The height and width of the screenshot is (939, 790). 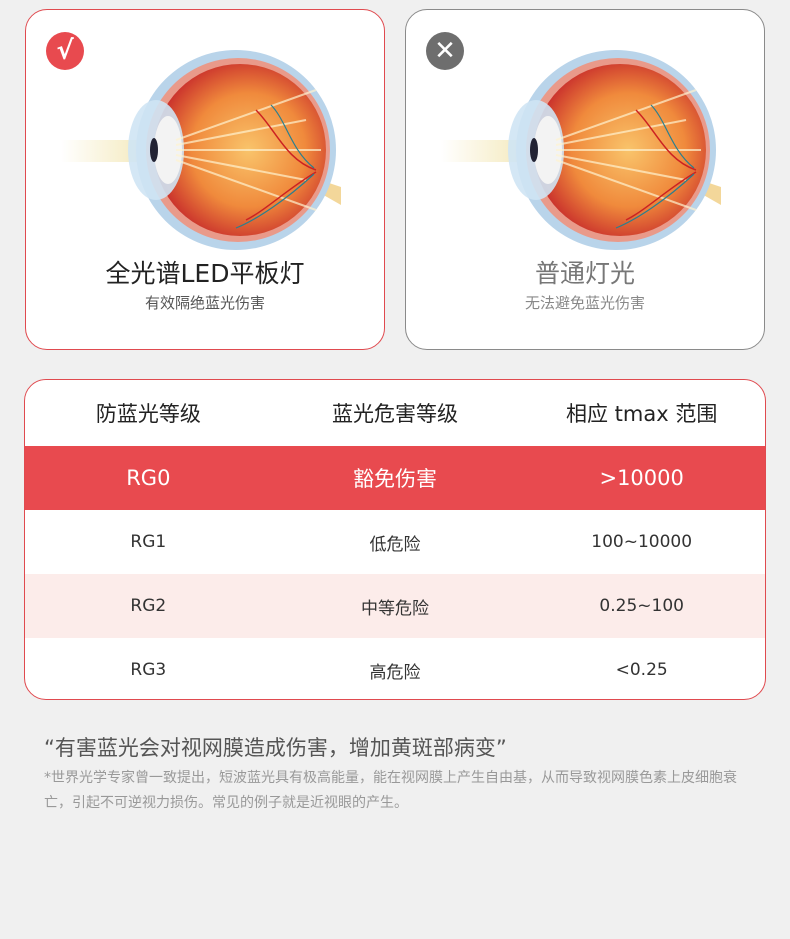 I want to click on table-row: RG2 中等危险 0.25~100, so click(x=395, y=606).